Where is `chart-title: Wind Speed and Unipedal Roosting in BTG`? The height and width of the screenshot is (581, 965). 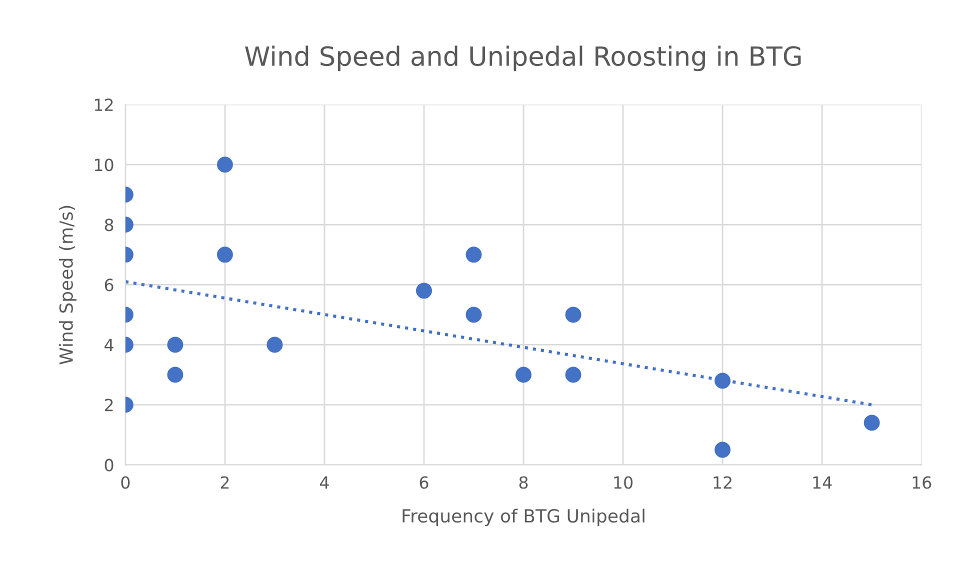 chart-title: Wind Speed and Unipedal Roosting in BTG is located at coordinates (523, 59).